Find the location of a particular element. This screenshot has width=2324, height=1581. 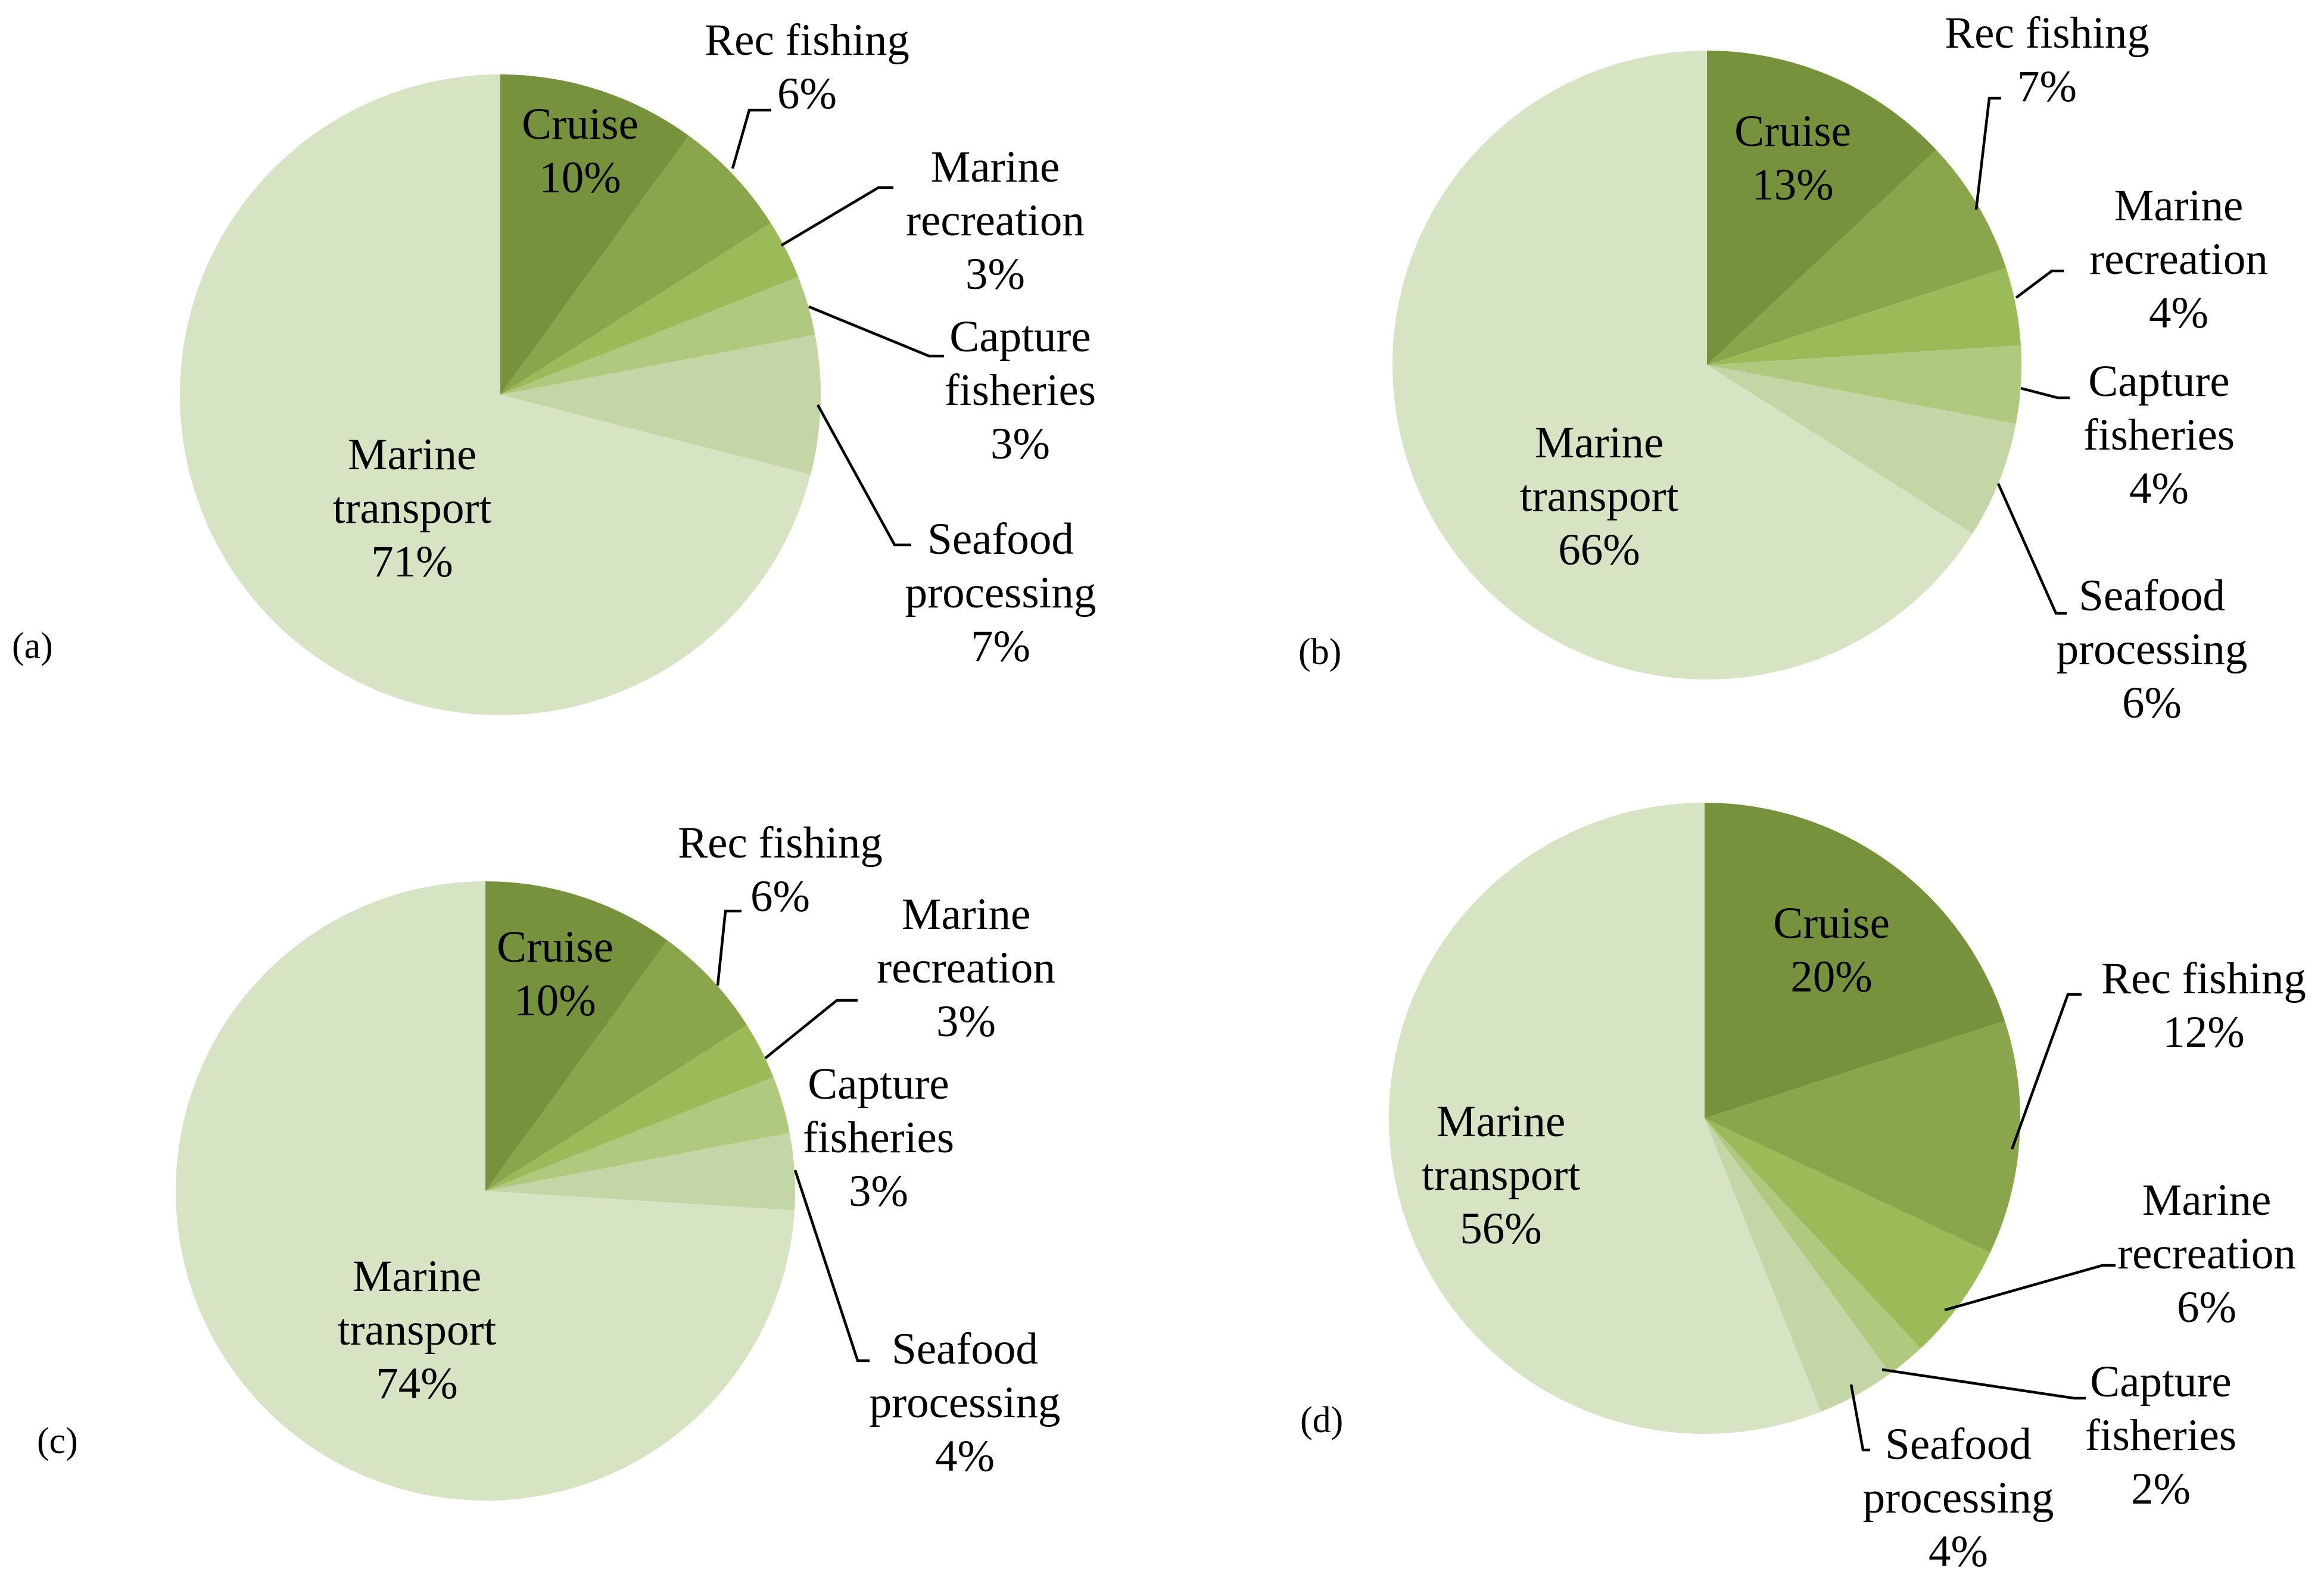

data-label-marine-recreation: Marine recreation 6% is located at coordinates (2206, 1253).